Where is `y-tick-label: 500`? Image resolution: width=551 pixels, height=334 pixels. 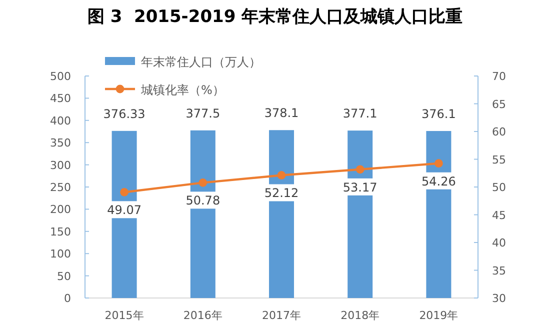
y-tick-label: 500 is located at coordinates (60, 76).